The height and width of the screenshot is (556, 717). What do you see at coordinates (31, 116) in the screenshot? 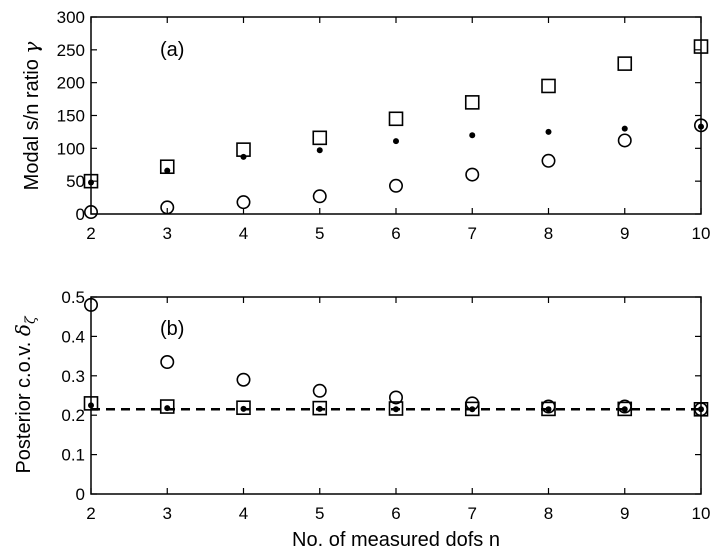
I see `panel-a-y-axis-label: Modal s/n ratio γ` at bounding box center [31, 116].